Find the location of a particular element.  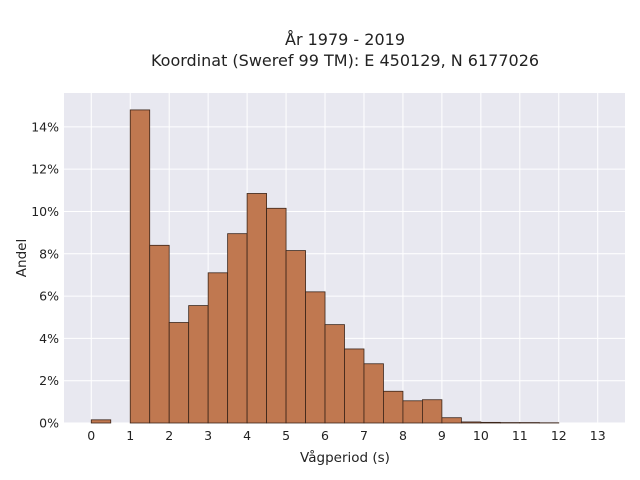

x-tick-label: 12 is located at coordinates (559, 435).